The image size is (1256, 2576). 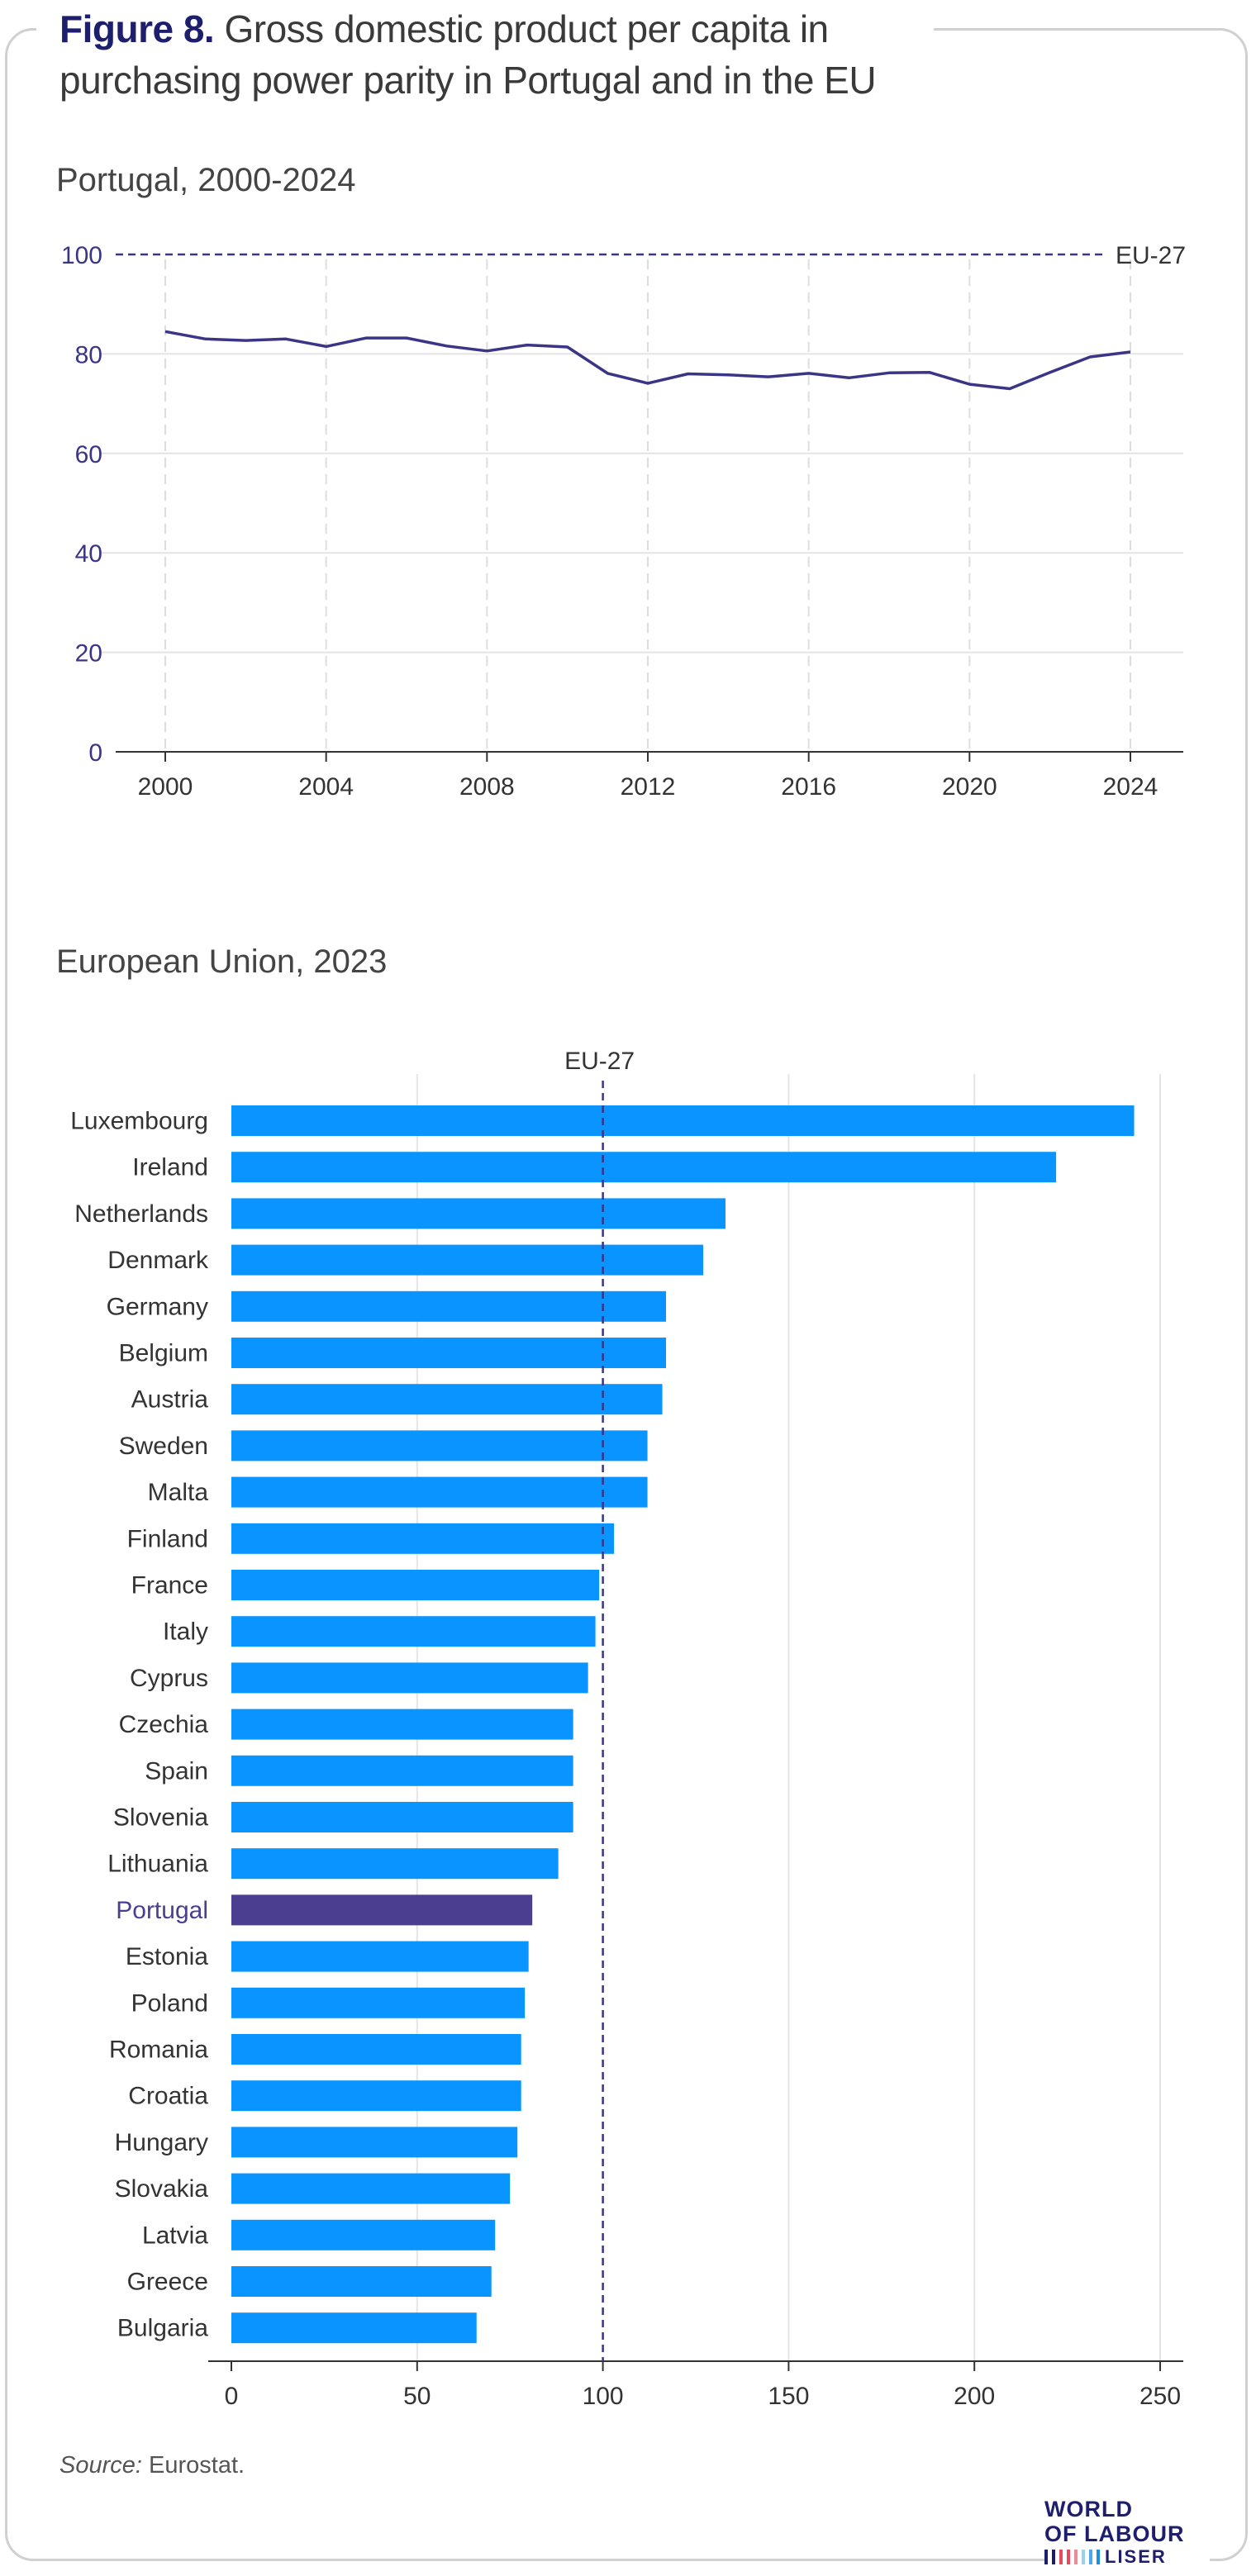 I want to click on bar-czechia, so click(x=402, y=1724).